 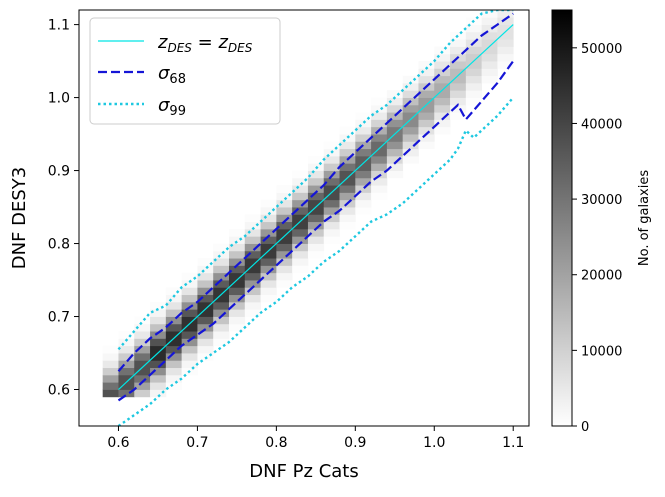 What do you see at coordinates (59, 172) in the screenshot?
I see `y-tick-label: 0.9` at bounding box center [59, 172].